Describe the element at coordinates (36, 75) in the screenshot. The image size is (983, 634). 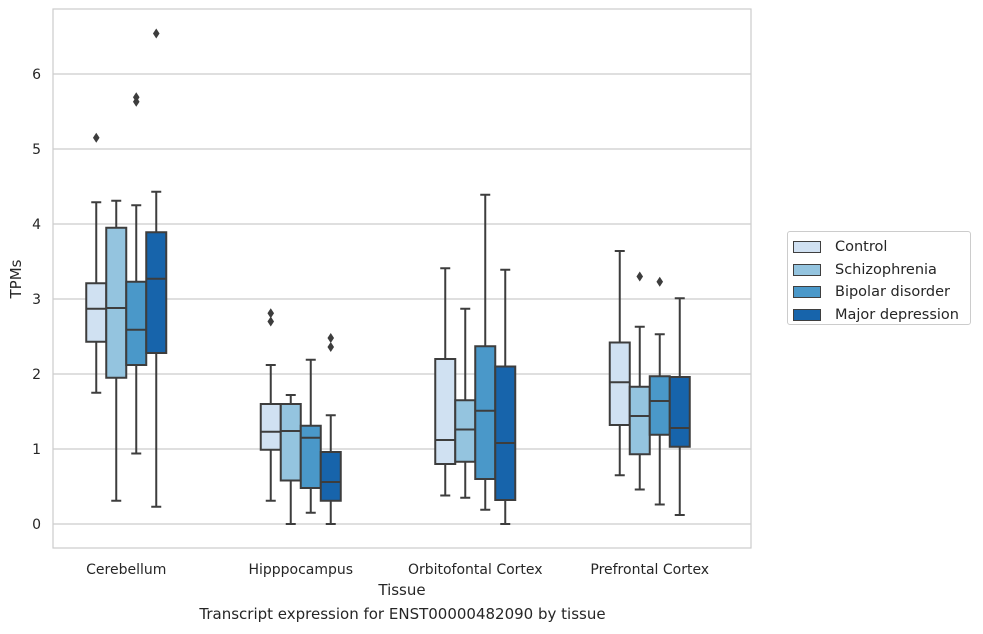
I see `y-tick-label: 6` at that location.